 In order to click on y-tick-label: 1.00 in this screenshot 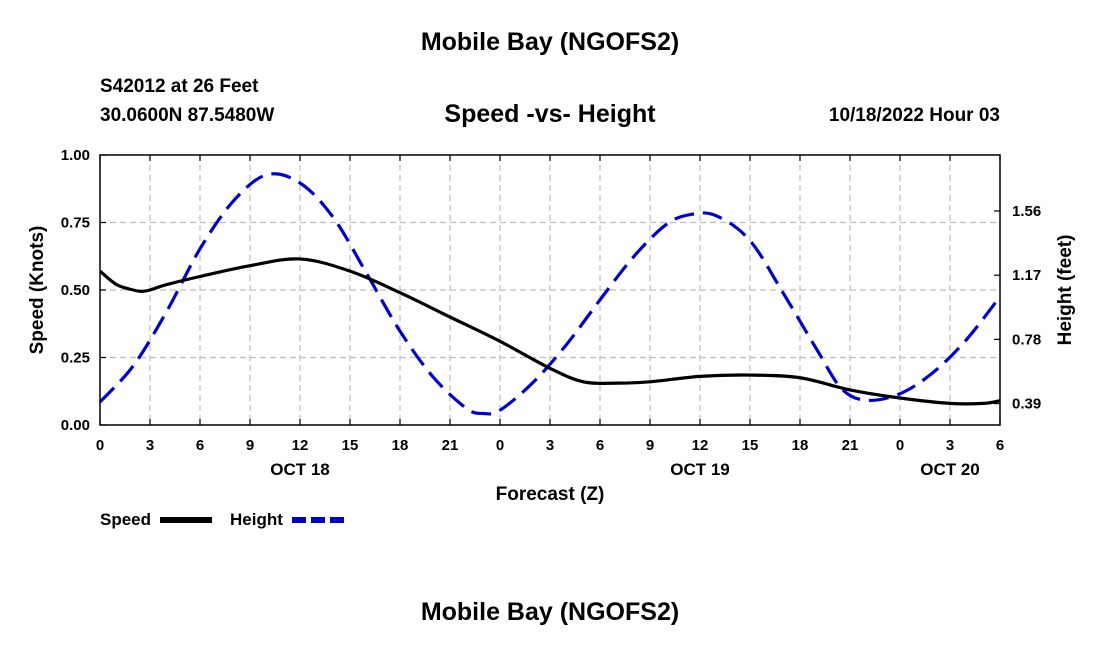, I will do `click(75, 155)`.